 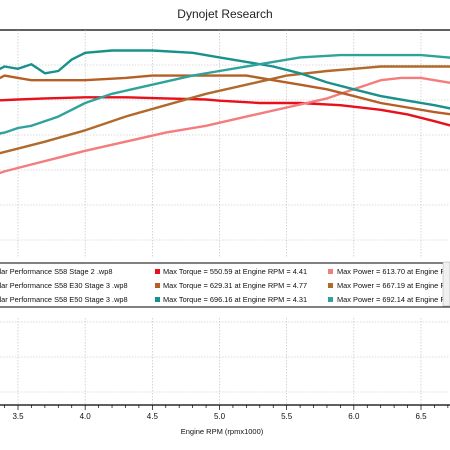 What do you see at coordinates (222, 431) in the screenshot?
I see `x-axis-label: Engine RPM (rpmx1000)` at bounding box center [222, 431].